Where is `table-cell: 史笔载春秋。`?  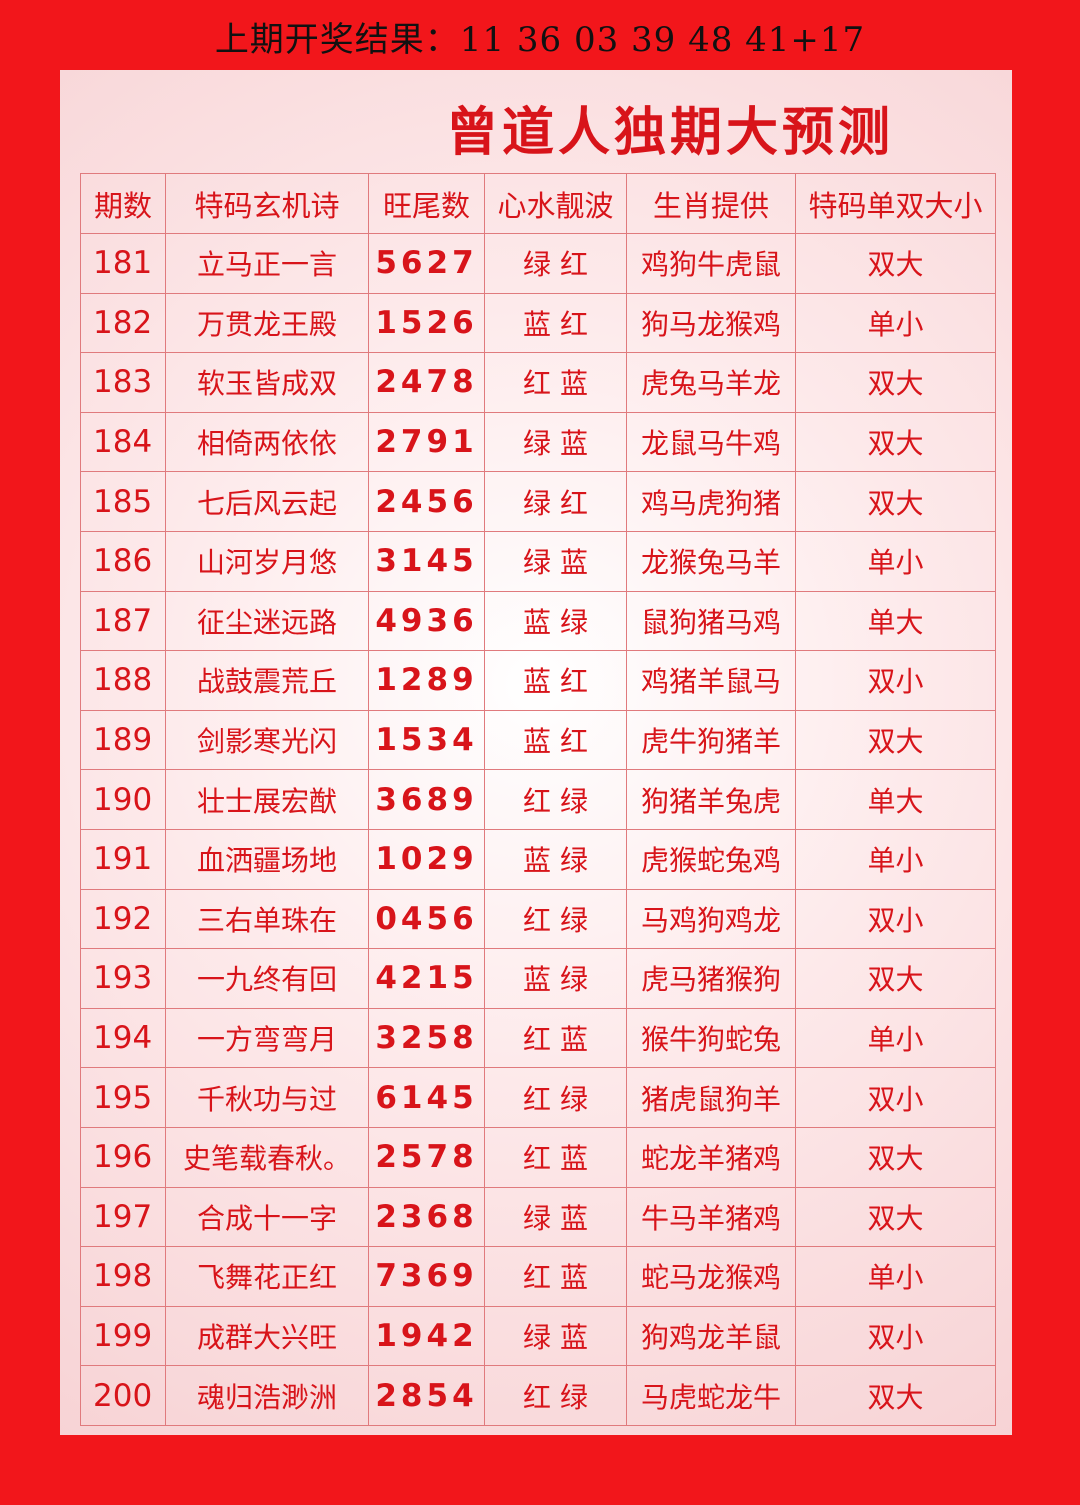 table-cell: 史笔载春秋。 is located at coordinates (267, 1157).